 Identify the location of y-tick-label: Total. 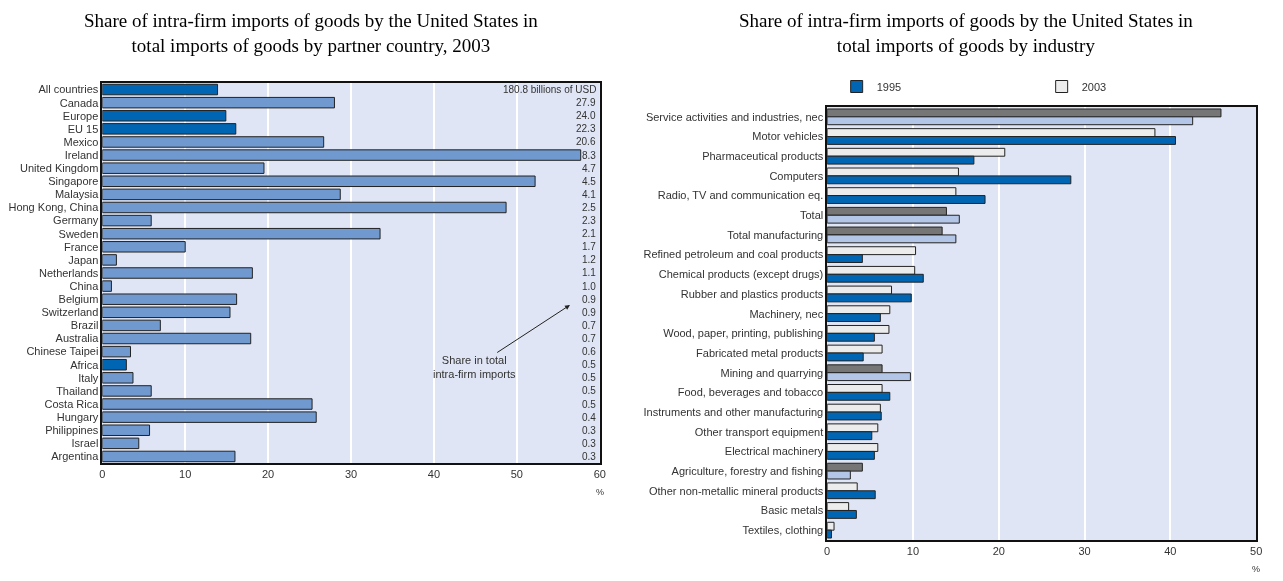
(811, 215).